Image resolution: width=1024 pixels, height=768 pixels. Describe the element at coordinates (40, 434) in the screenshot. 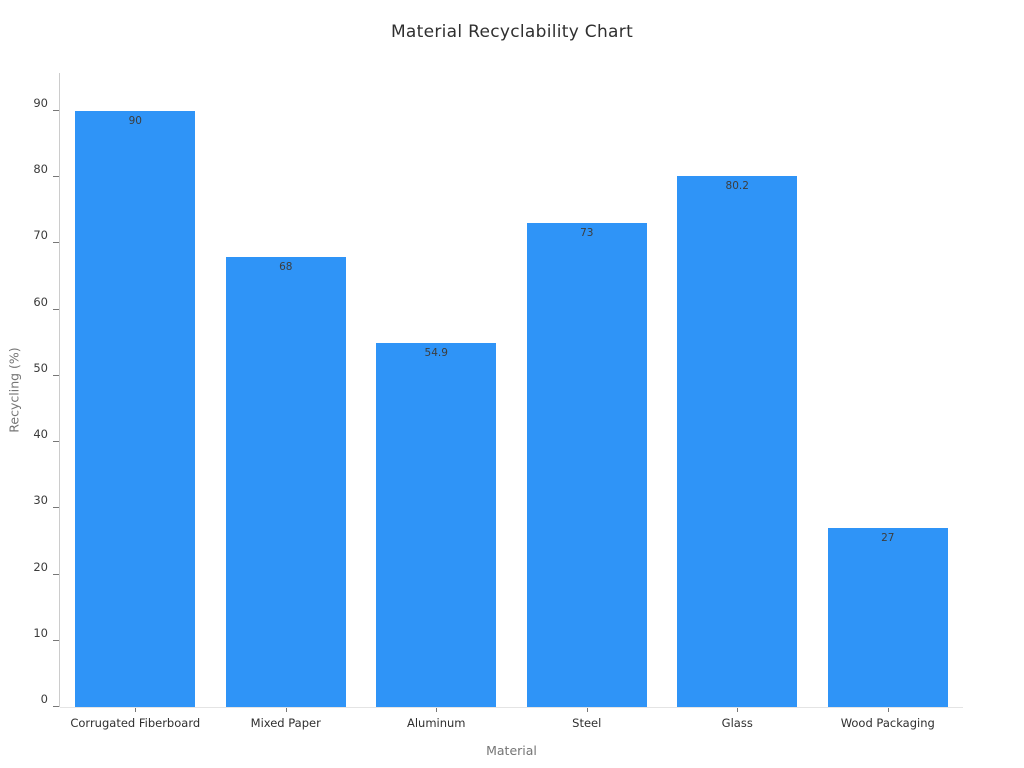

I see `y-tick-label: 40` at that location.